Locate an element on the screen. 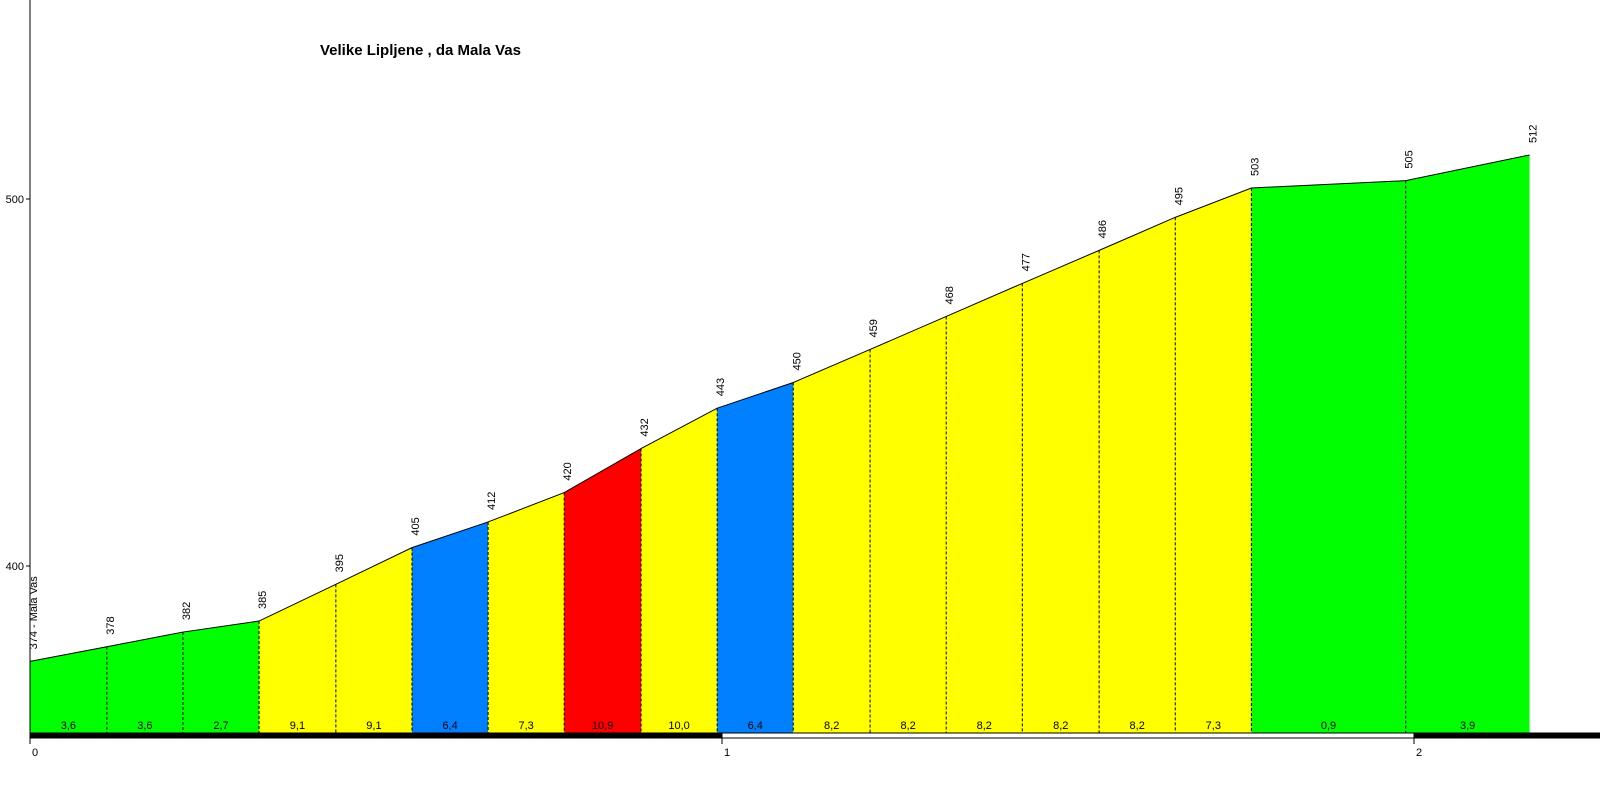 The width and height of the screenshot is (1600, 800). gradient-label: 10,9 is located at coordinates (602, 726).